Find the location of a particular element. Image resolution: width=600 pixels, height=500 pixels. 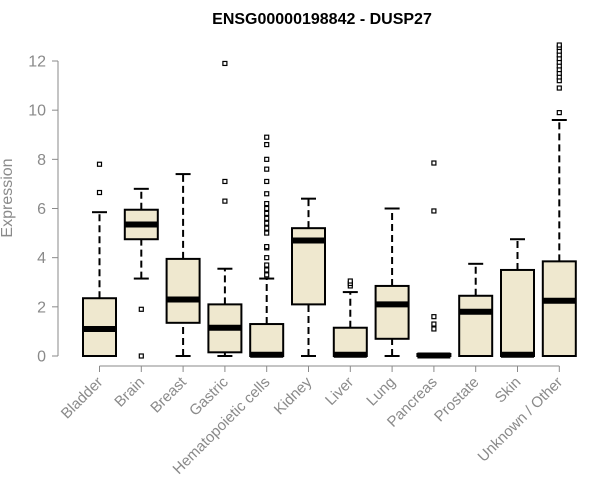

box-liver is located at coordinates (350, 318).